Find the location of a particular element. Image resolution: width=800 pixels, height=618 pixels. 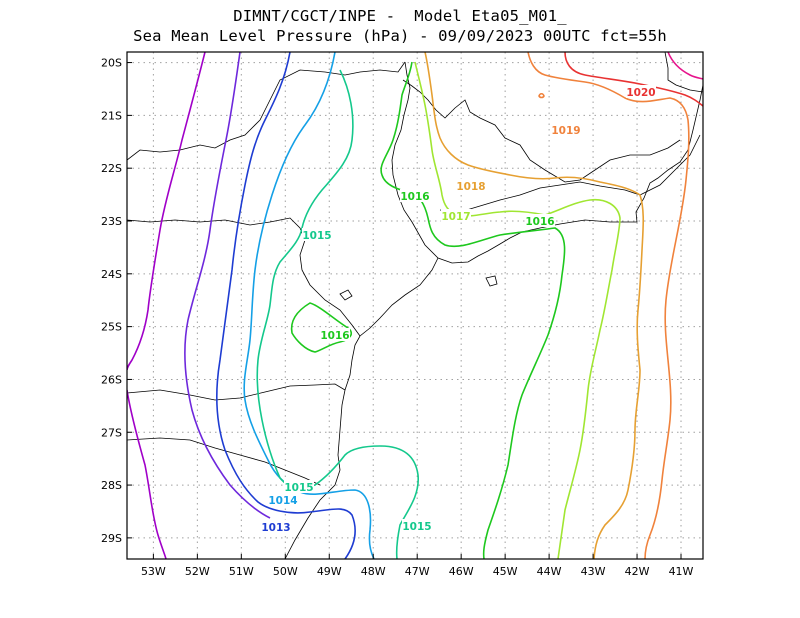

isobar-1019-cell is located at coordinates (541, 95).